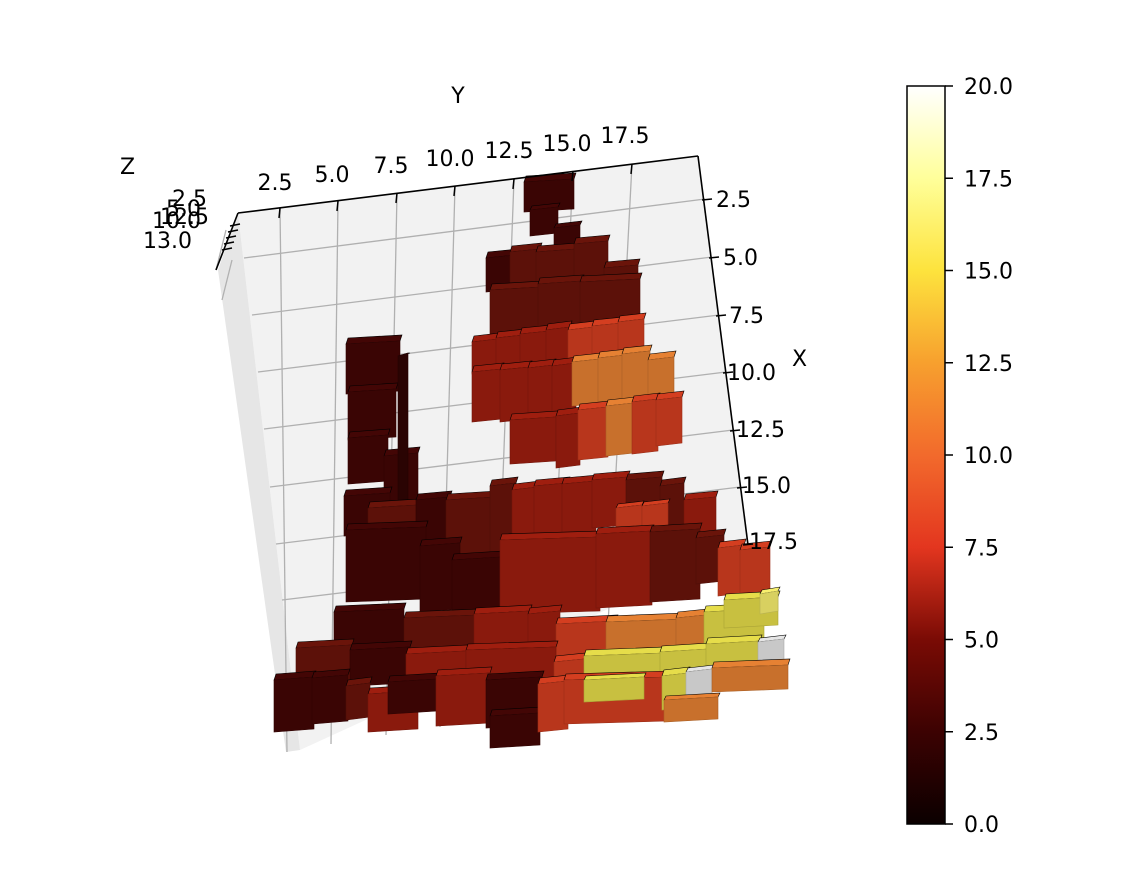  I want to click on y-axis-ticks: 2.5 5.0 7.5 10.0 12.5 15.0 17.5, so click(454, 160).